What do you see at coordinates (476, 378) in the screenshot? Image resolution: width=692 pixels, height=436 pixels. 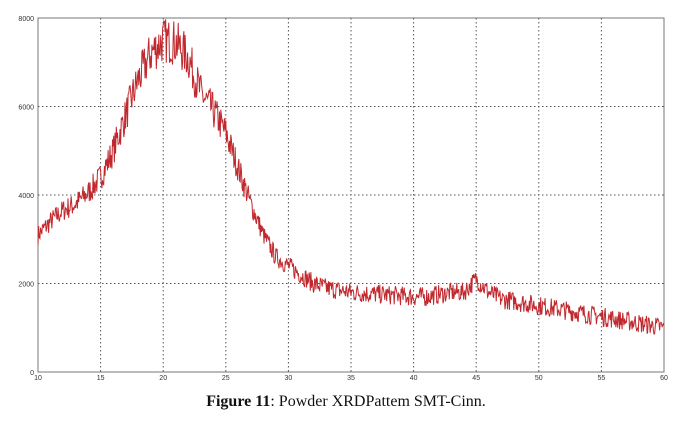 I see `x-tick-label: 45` at bounding box center [476, 378].